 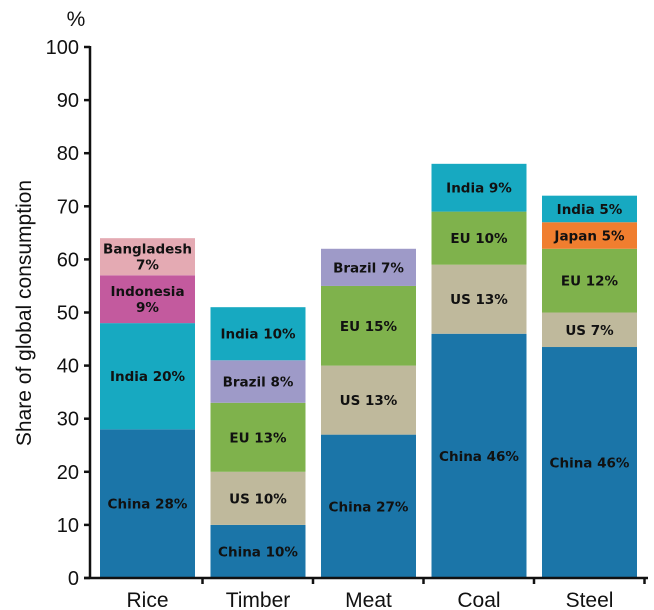 I want to click on segment-label-steel-us: US 7%, so click(x=589, y=331).